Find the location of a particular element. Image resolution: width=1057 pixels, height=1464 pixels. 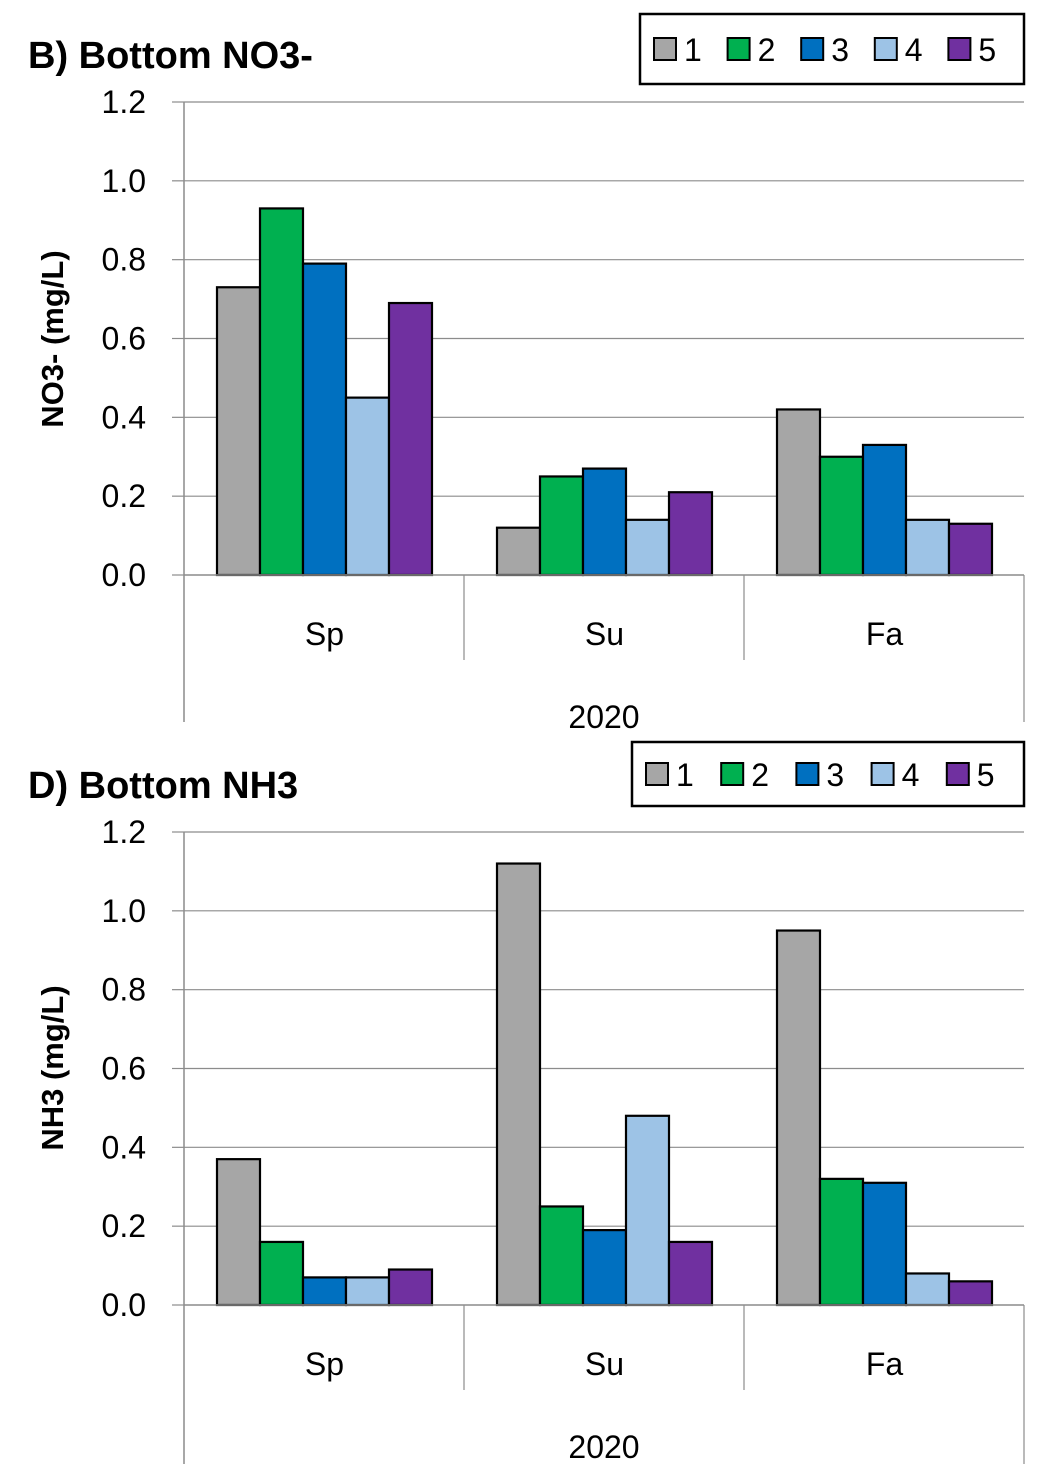

chart-title: B) Bottom NO3- is located at coordinates (170, 56).